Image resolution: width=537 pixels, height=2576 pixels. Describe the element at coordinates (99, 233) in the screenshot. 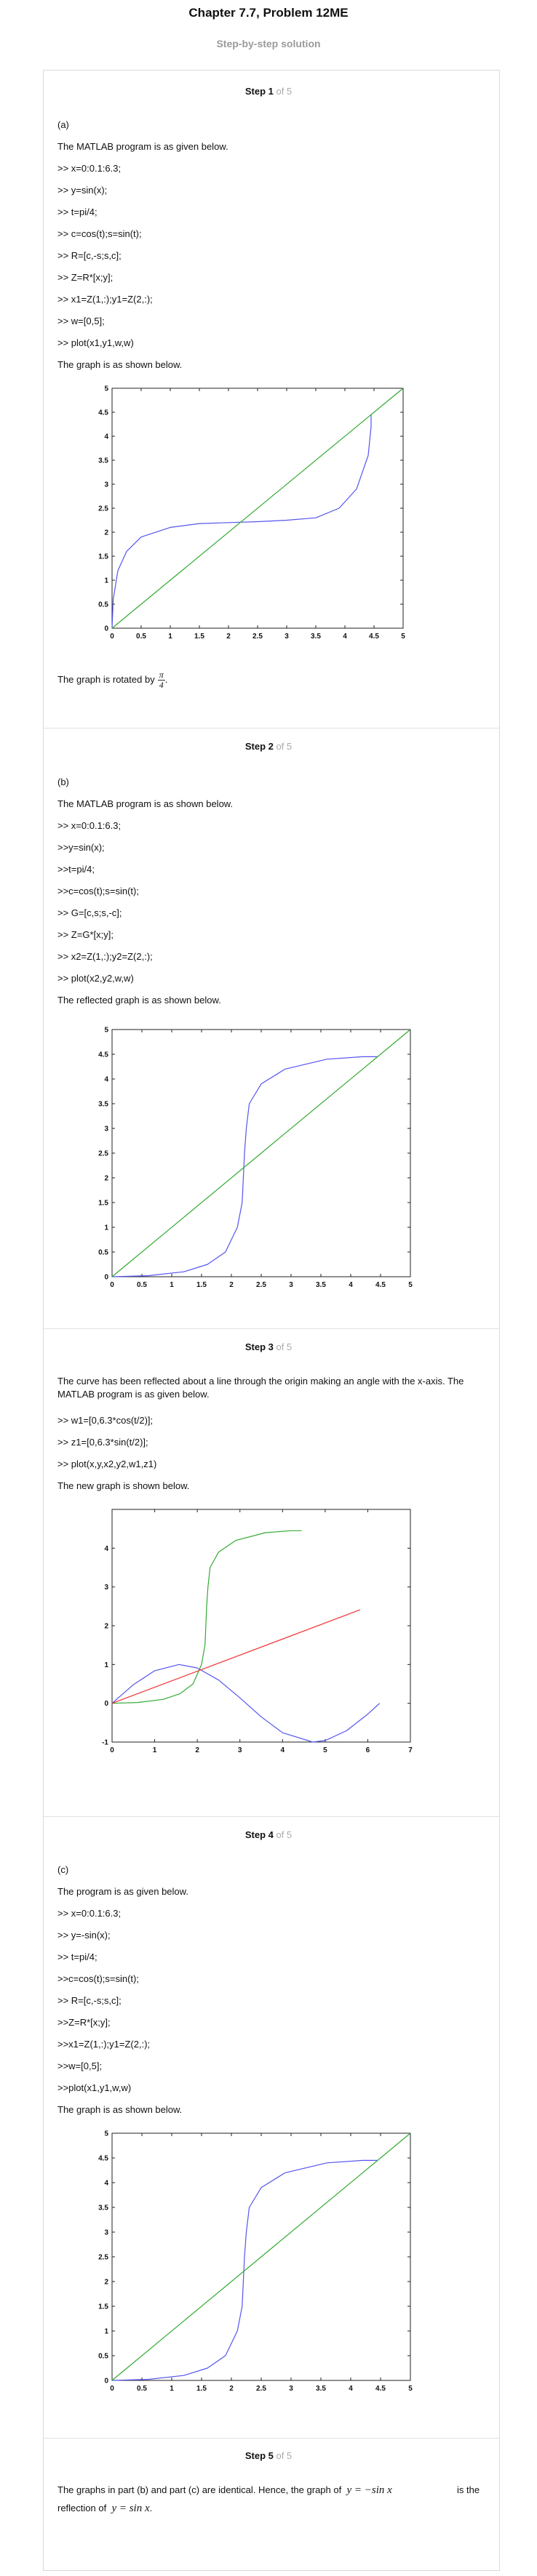

I see `step-1-line: >> c=cos(t);s=sin(t);` at that location.